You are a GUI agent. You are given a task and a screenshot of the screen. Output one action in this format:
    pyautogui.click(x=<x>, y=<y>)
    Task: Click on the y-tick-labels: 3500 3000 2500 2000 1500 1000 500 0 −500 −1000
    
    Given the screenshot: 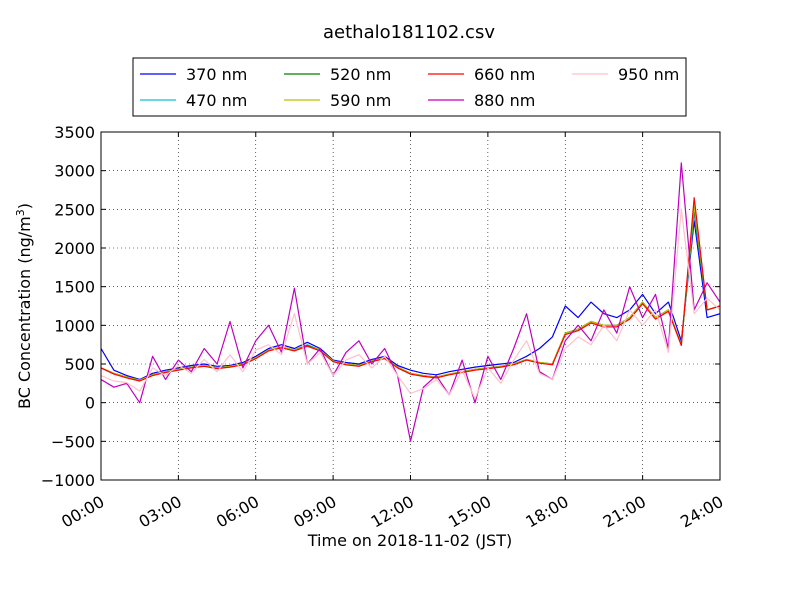 What is the action you would take?
    pyautogui.click(x=68, y=306)
    